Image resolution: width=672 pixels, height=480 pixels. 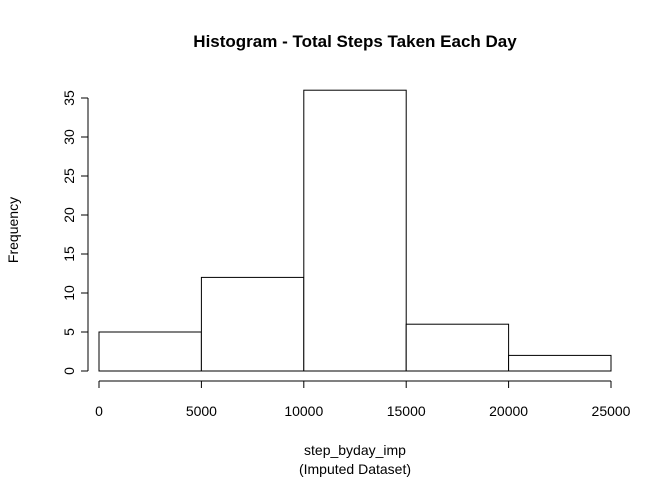 I want to click on y-tick-label: 25, so click(x=69, y=176).